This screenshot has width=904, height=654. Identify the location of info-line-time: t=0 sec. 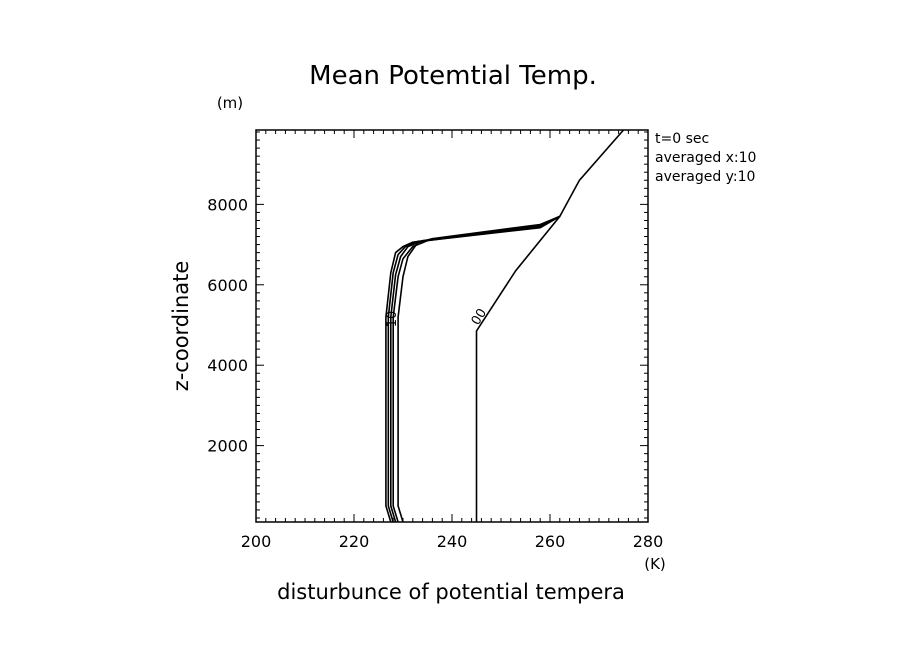
(682, 139).